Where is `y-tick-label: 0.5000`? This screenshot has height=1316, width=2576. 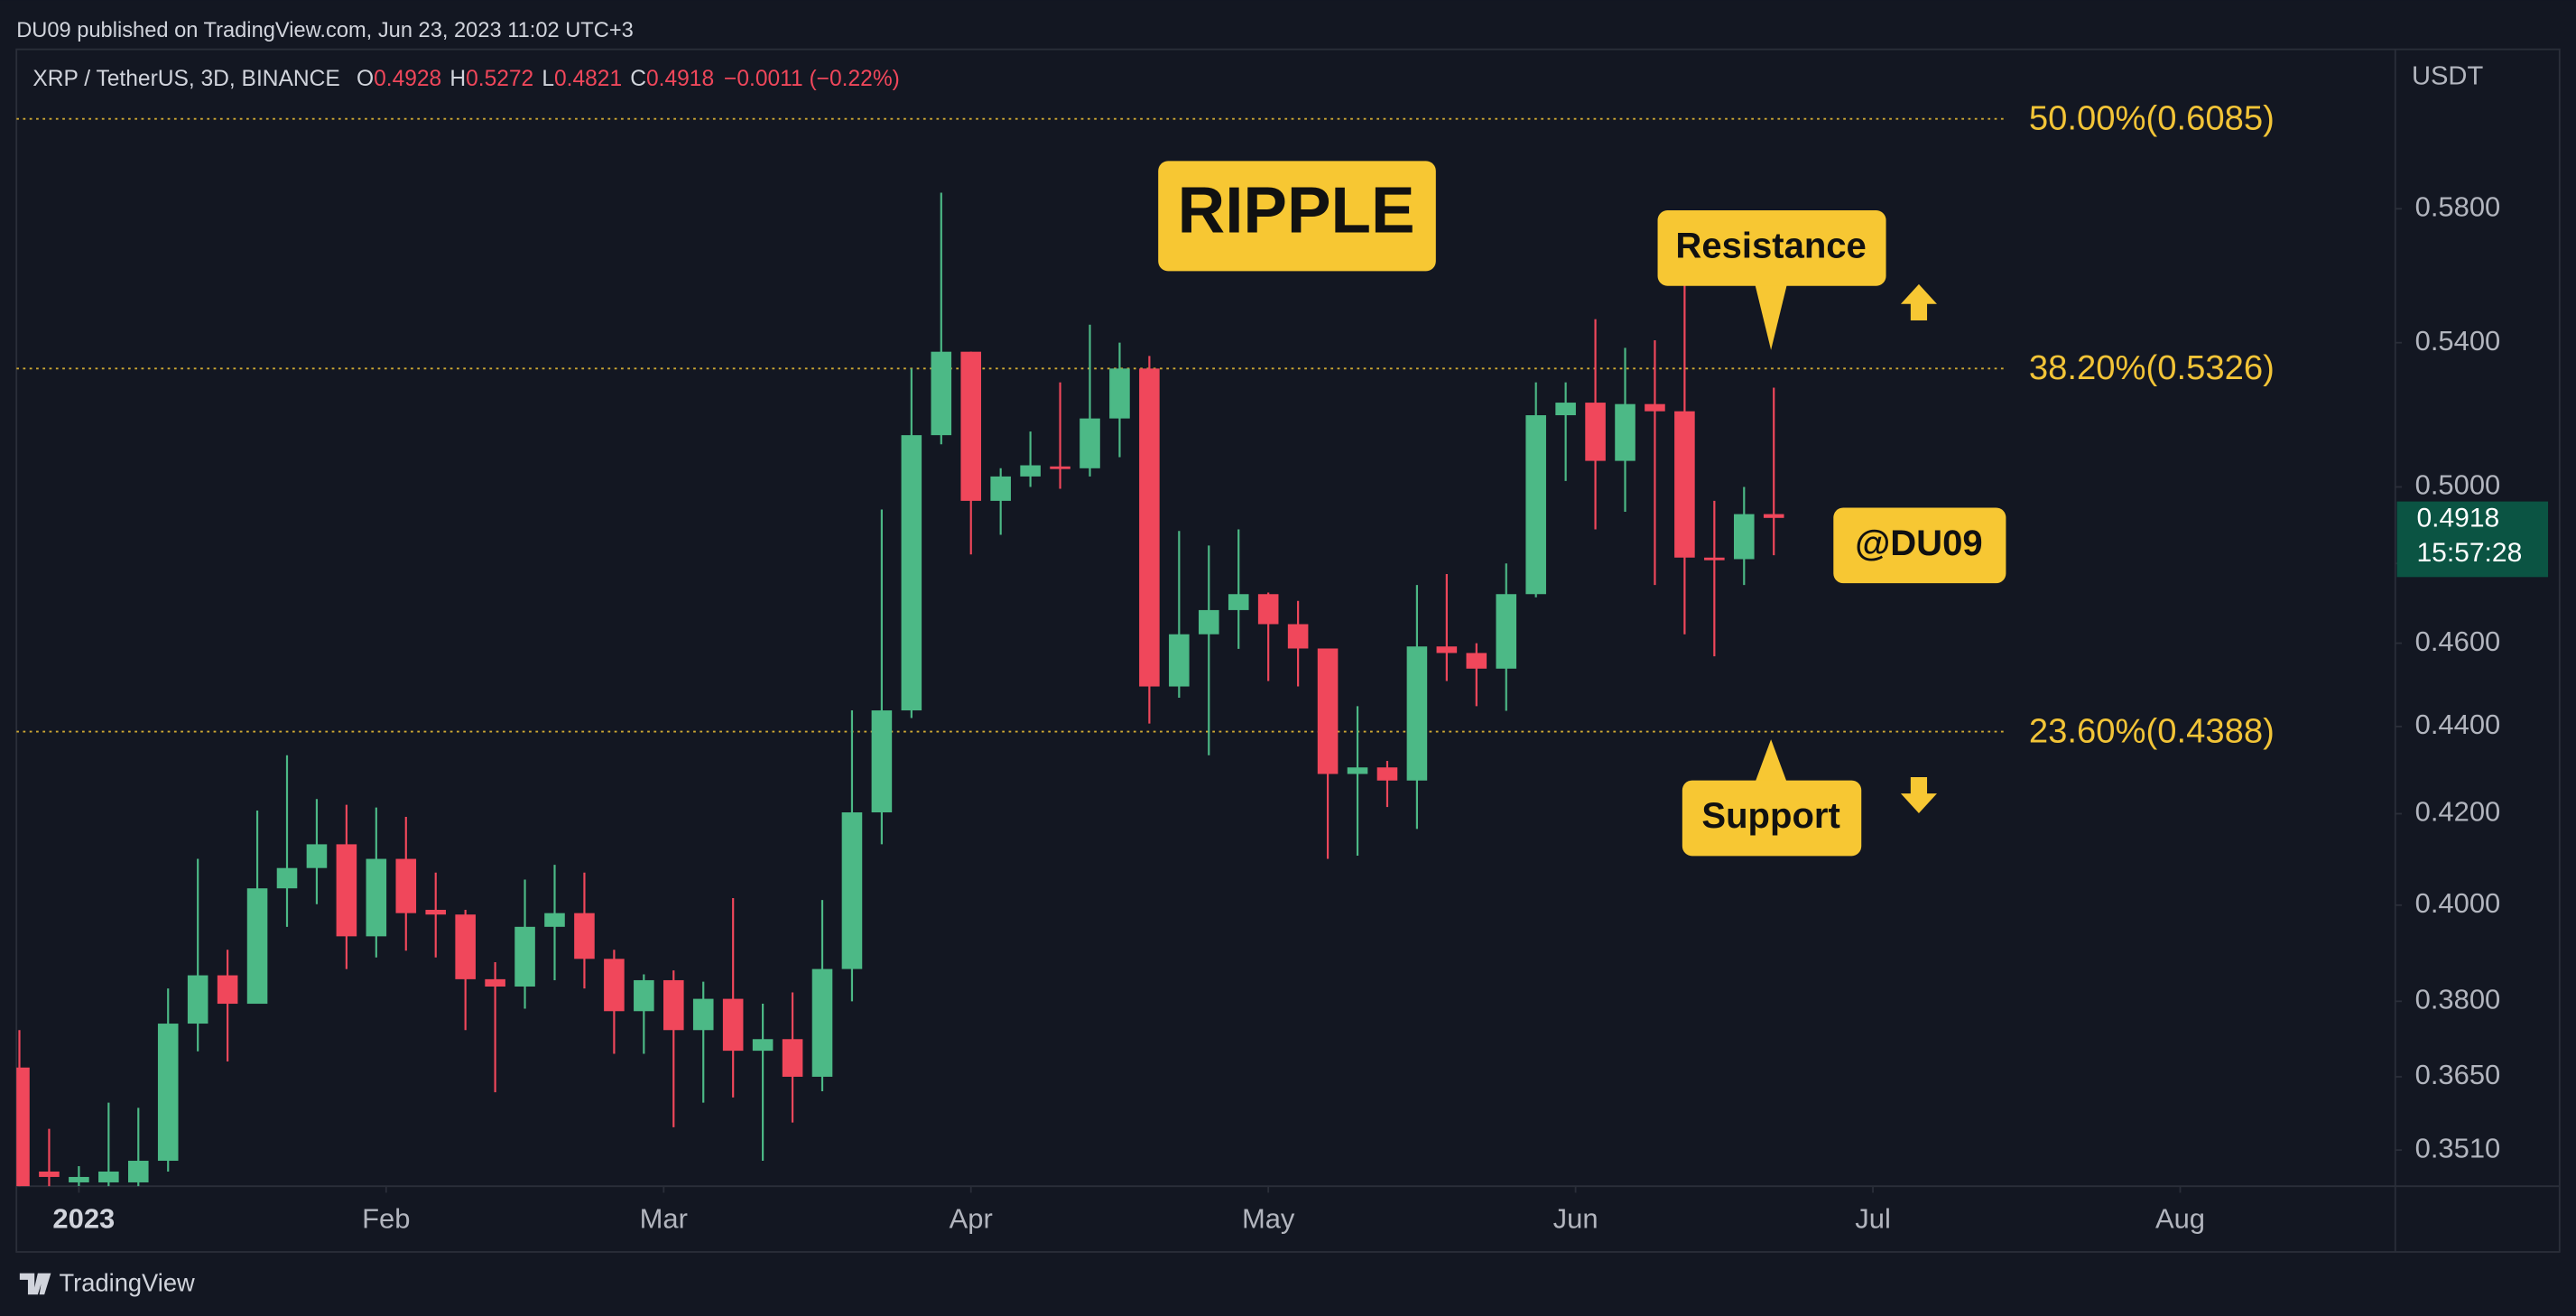
y-tick-label: 0.5000 is located at coordinates (2458, 485).